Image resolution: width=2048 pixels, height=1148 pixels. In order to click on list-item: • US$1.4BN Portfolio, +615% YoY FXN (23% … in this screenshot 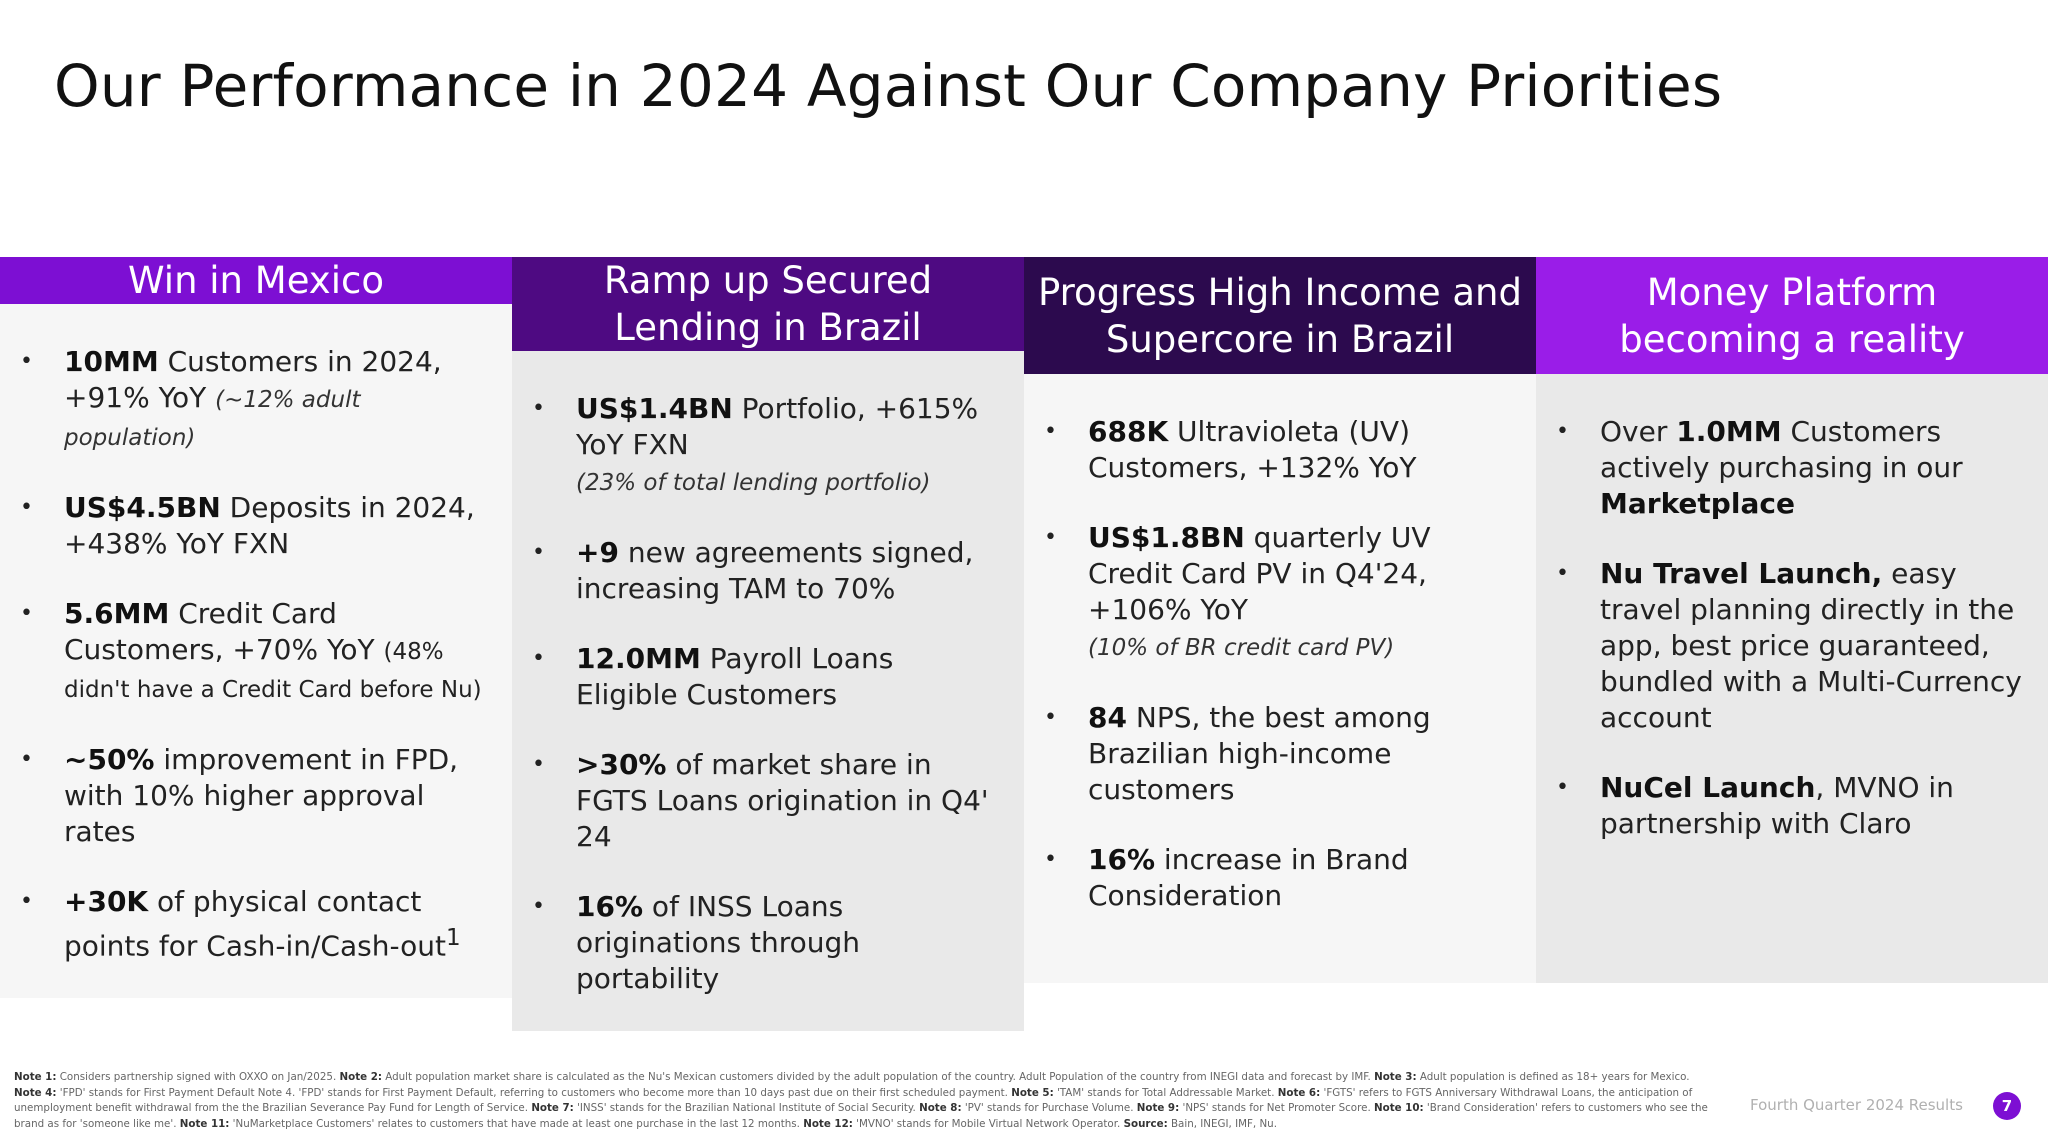, I will do `click(767, 446)`.